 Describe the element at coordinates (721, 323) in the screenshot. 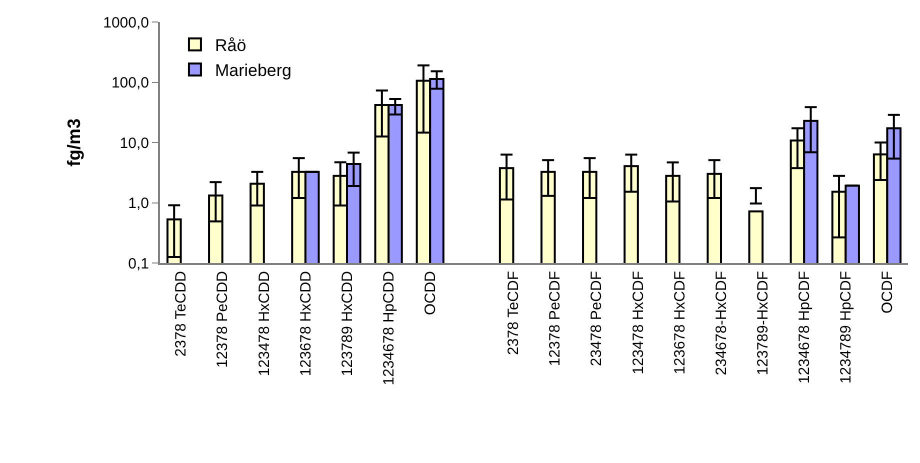

I see `x-tick-label: 234678-HxCDF` at that location.